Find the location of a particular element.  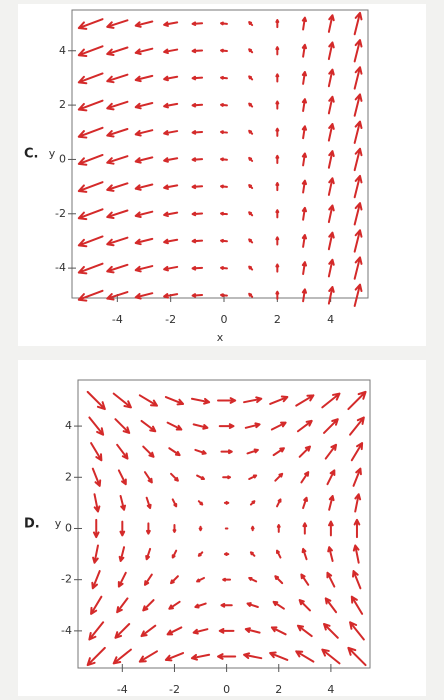

x-tick-label: 4 is located at coordinates (330, 319).